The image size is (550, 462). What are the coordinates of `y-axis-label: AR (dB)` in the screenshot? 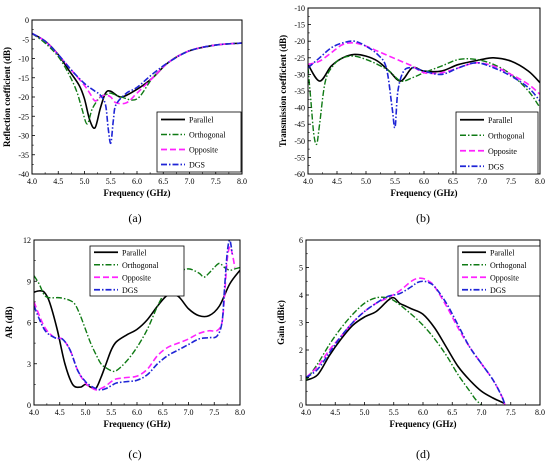 It's located at (9, 322).